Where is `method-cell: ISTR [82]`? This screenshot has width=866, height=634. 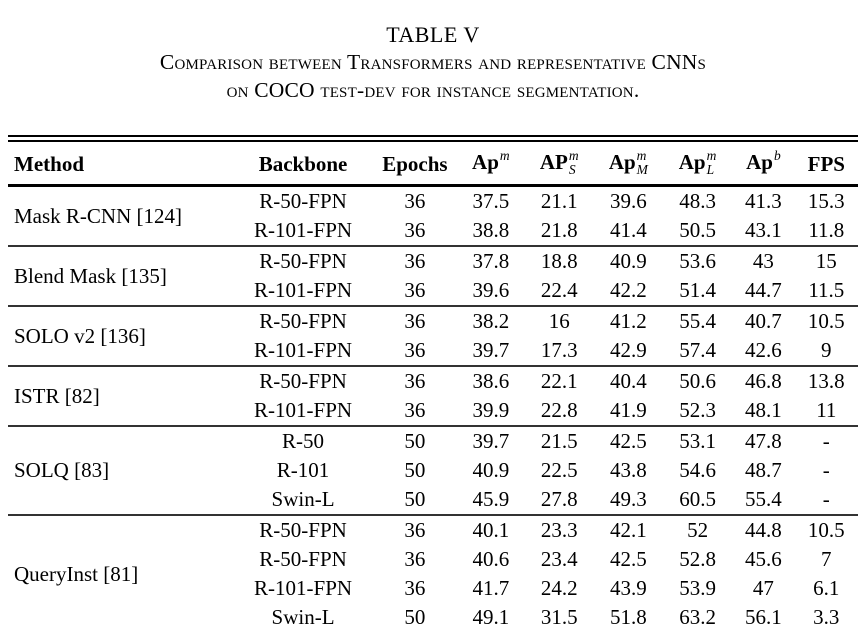
method-cell: ISTR [82] is located at coordinates (121, 396).